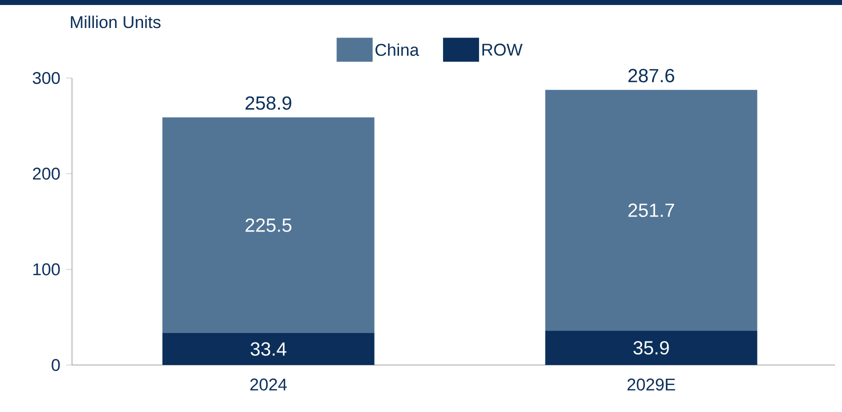  I want to click on y-tick-label: 0, so click(56, 365).